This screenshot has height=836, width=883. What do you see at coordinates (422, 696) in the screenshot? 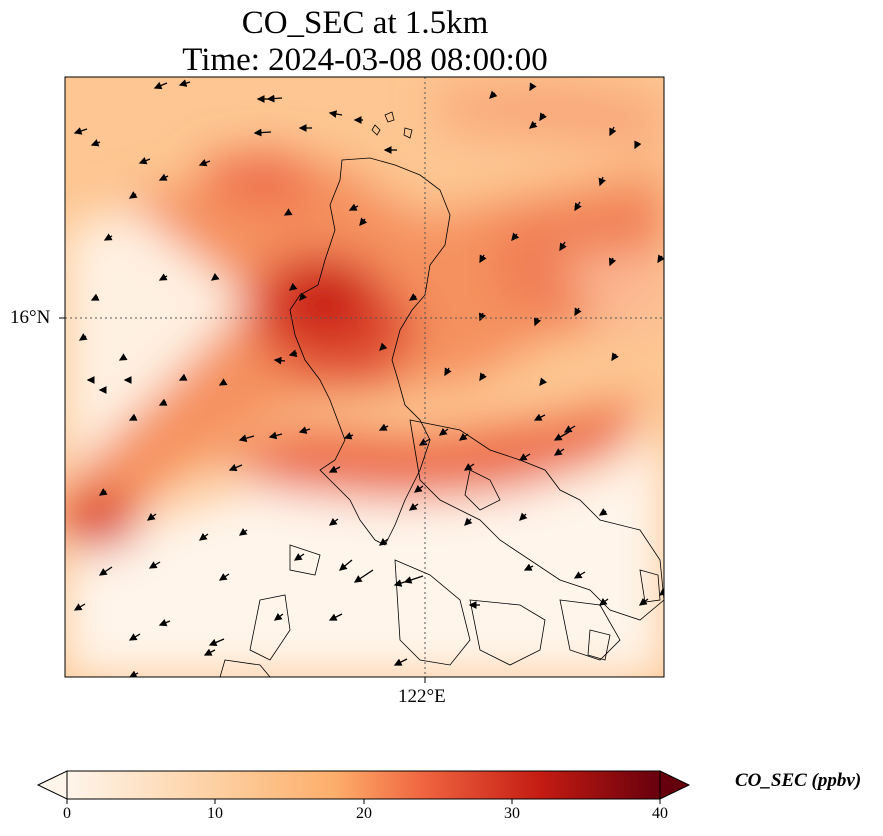
I see `lon-tick-label: 122°E` at bounding box center [422, 696].